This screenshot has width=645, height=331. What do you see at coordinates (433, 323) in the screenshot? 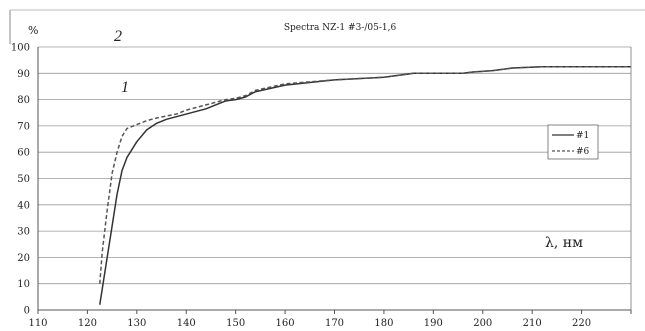
I see `x-tick-label: 190` at bounding box center [433, 323].